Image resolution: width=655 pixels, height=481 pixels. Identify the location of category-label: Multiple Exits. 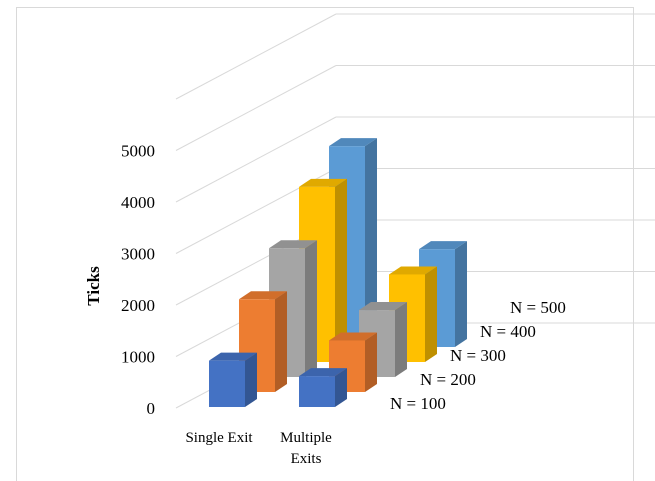
(306, 448).